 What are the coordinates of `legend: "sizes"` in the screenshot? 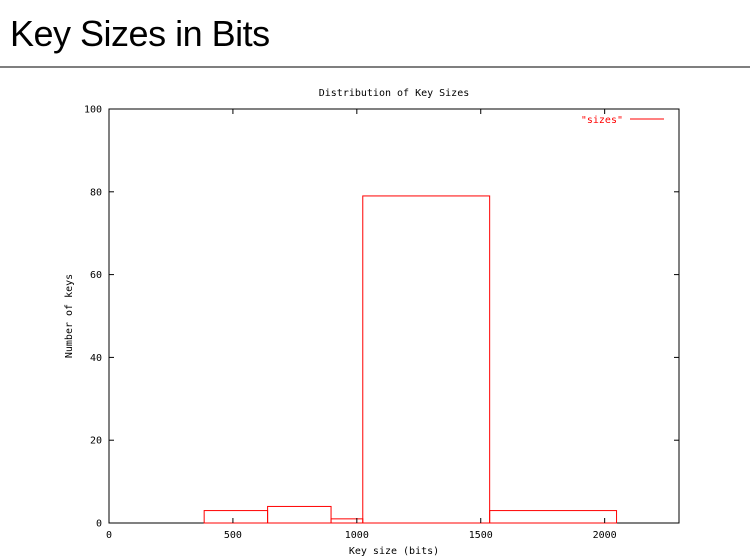 It's located at (622, 120).